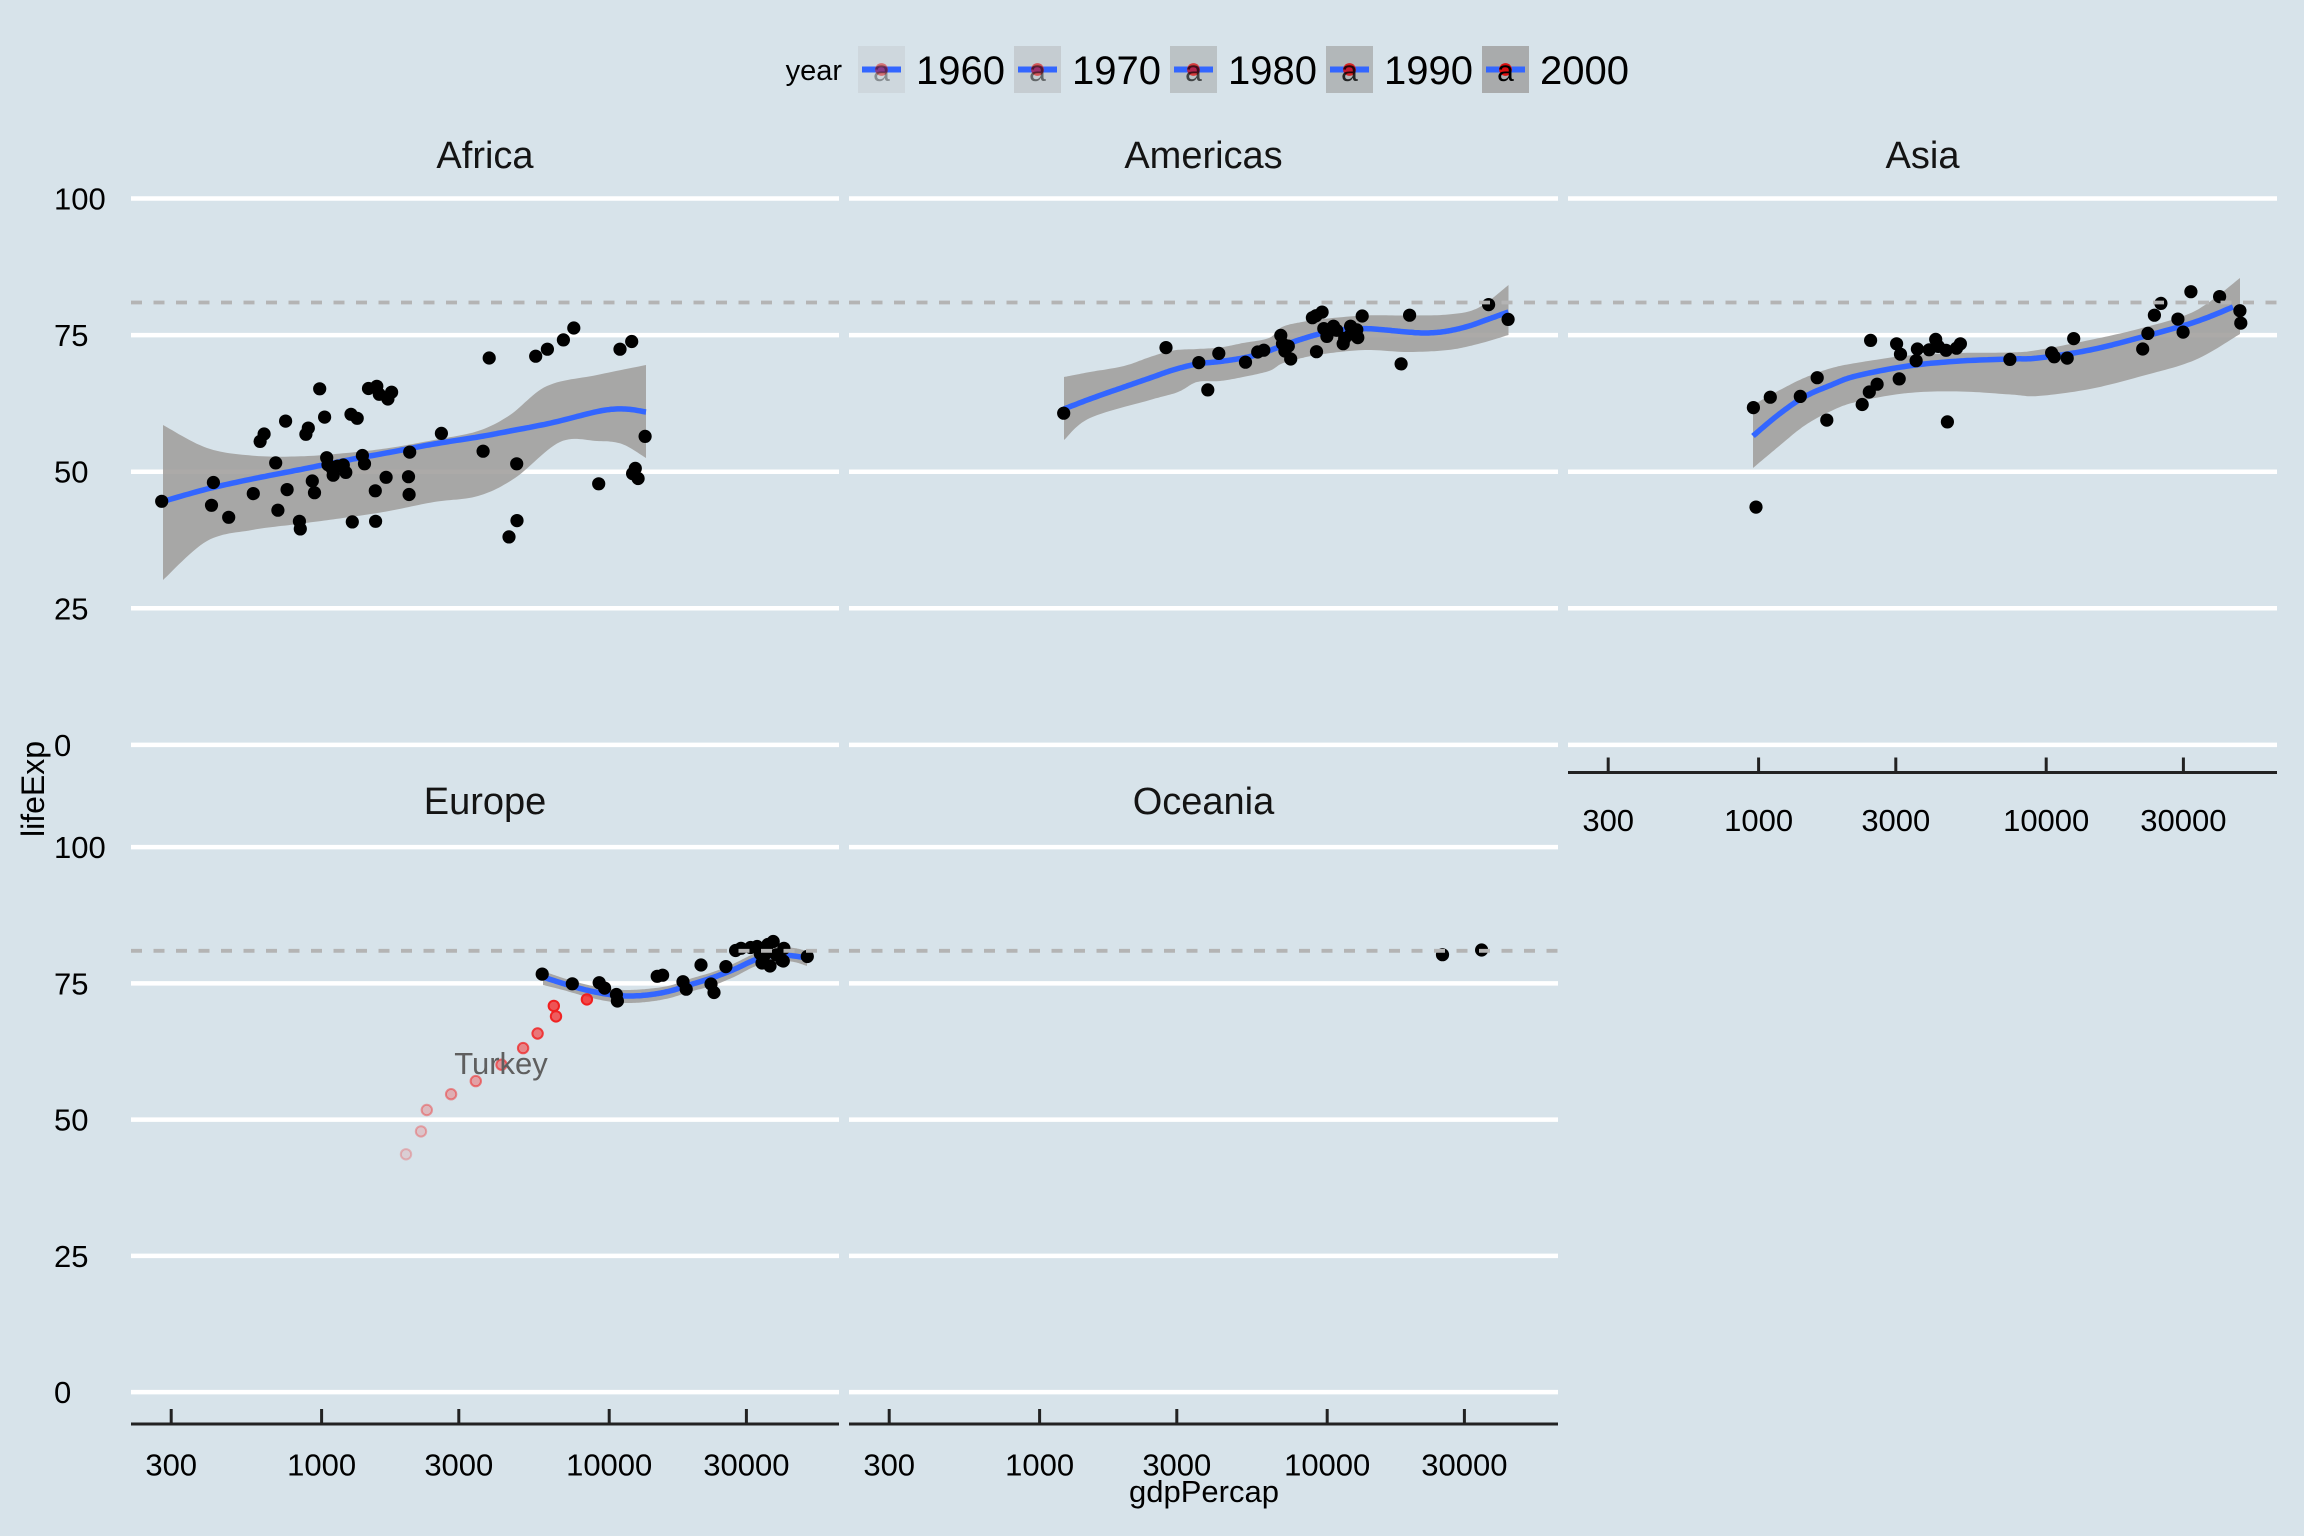 This screenshot has width=2304, height=1536. Describe the element at coordinates (1923, 156) in the screenshot. I see `svg-text: Asia` at that location.